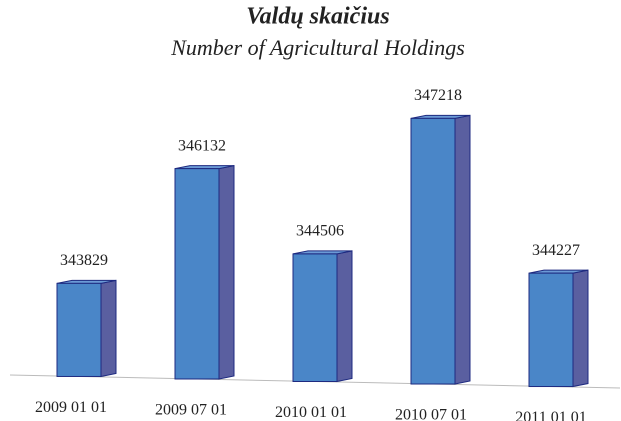 This screenshot has width=621, height=421. Describe the element at coordinates (438, 95) in the screenshot. I see `value-label: 347218` at that location.